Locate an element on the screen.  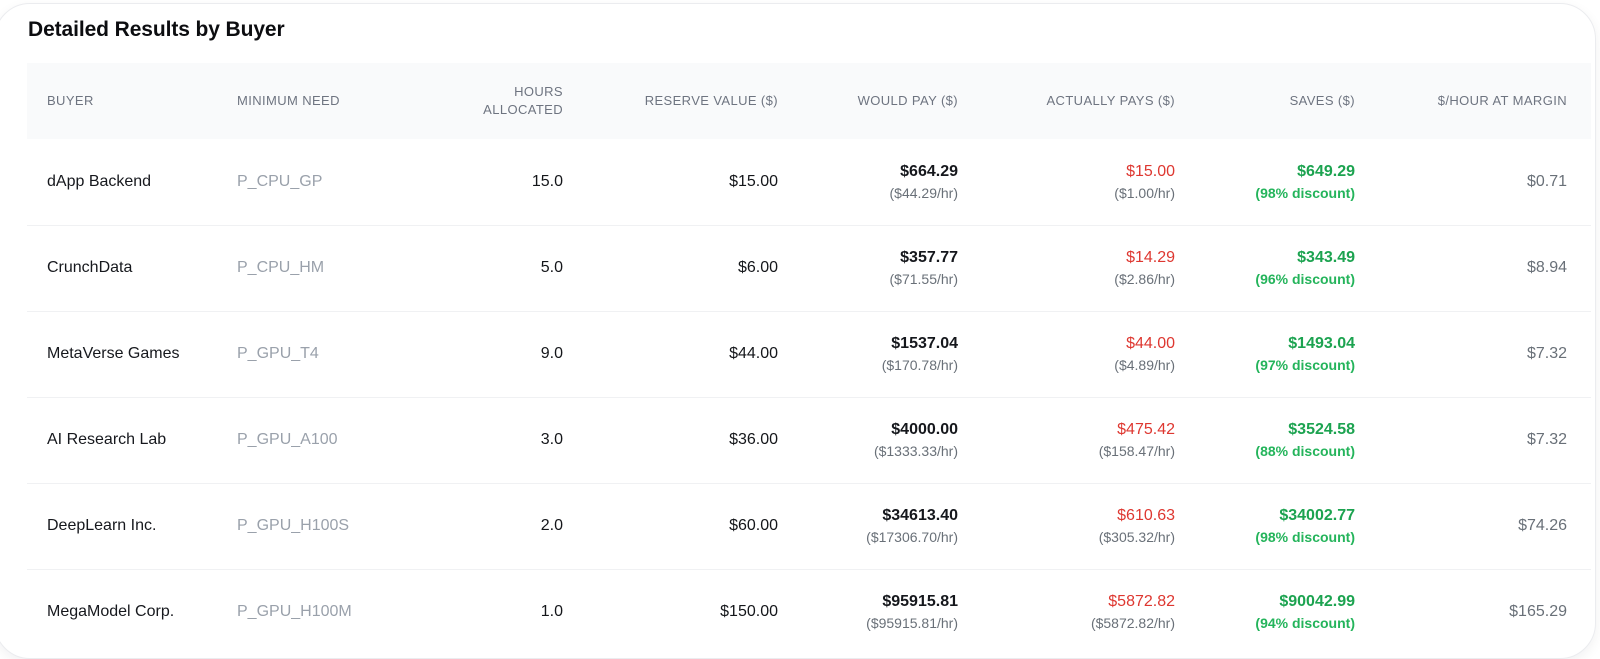
column-header-label: MINIMUM NEED is located at coordinates (288, 100).